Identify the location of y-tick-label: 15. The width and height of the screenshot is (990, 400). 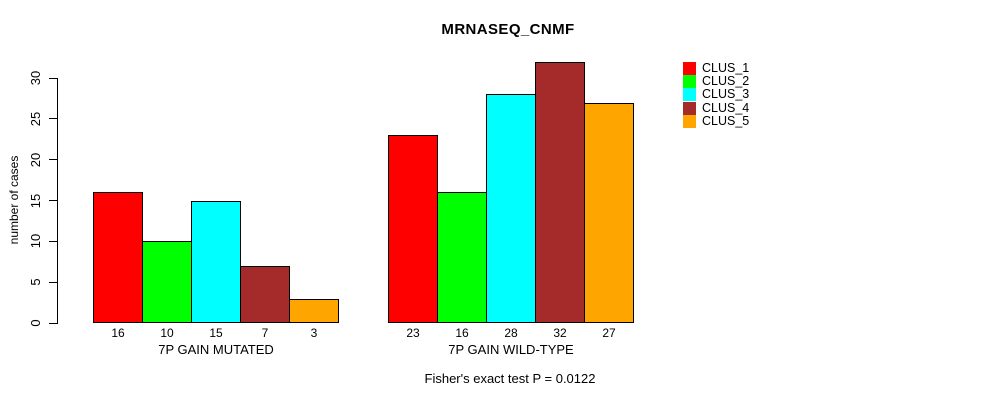
(35, 200).